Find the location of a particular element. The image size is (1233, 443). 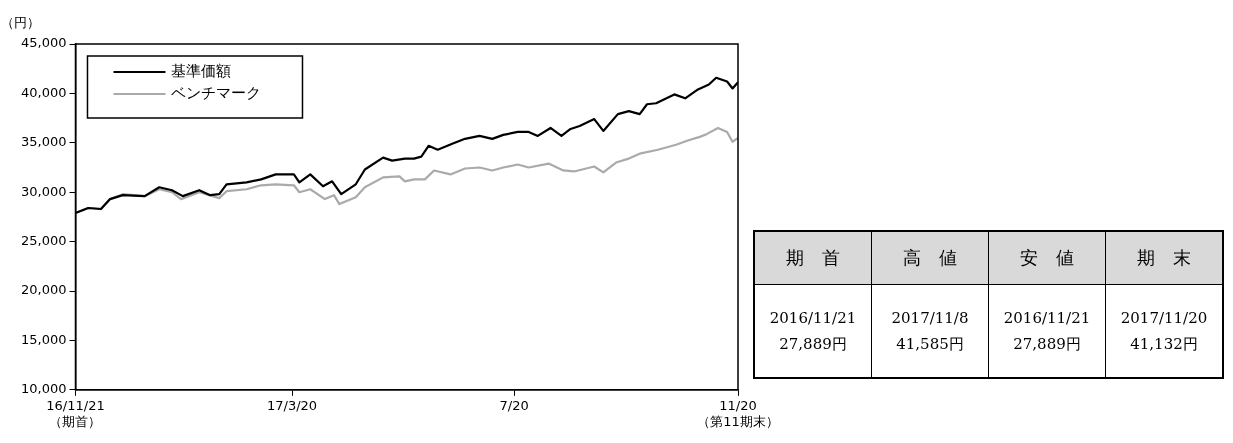

y-tick-label: 45,000 is located at coordinates (43, 43).